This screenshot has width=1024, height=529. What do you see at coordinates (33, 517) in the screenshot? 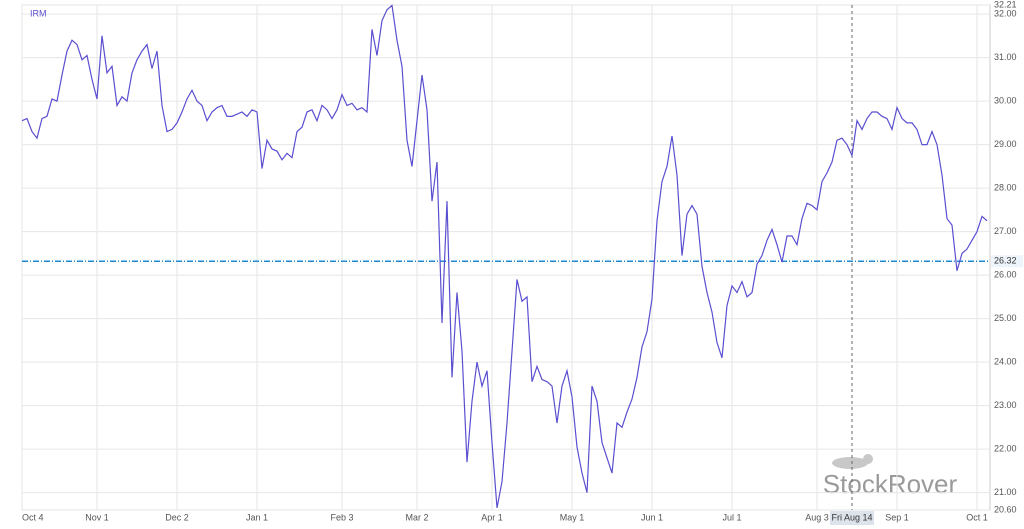
I see `x-tick-label: Oct 4` at bounding box center [33, 517].